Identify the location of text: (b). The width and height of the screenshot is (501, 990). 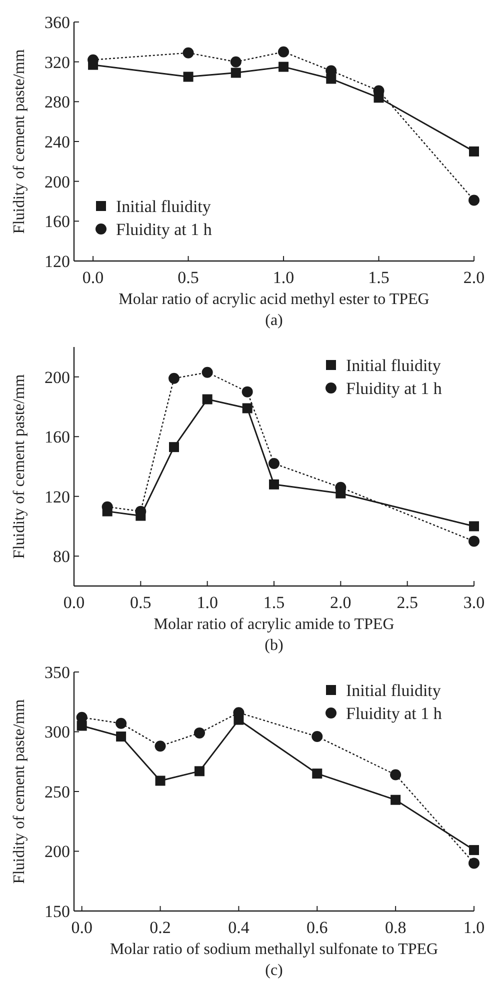
(274, 645).